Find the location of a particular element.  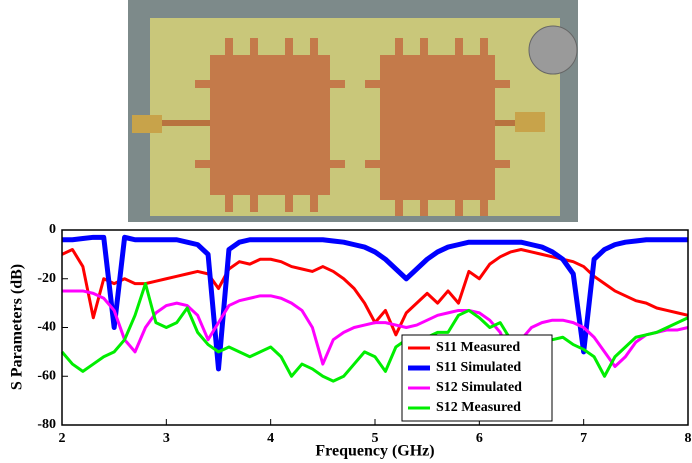

legend-label: S11 Simulated is located at coordinates (478, 367).